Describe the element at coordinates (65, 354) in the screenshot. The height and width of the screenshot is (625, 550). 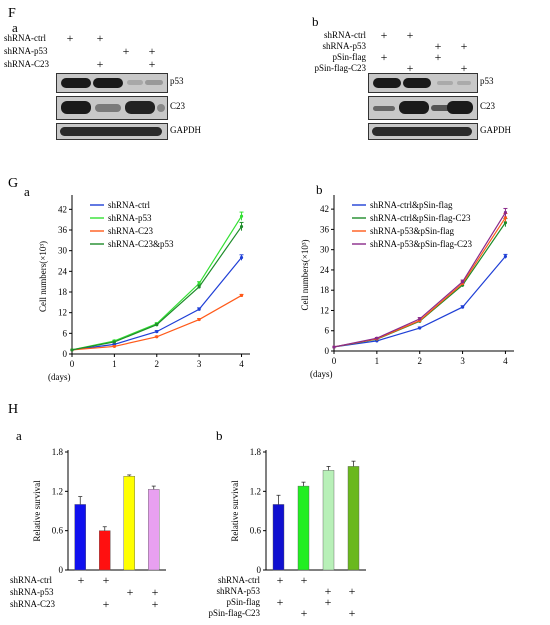
I see `y-tick-label: 0` at that location.